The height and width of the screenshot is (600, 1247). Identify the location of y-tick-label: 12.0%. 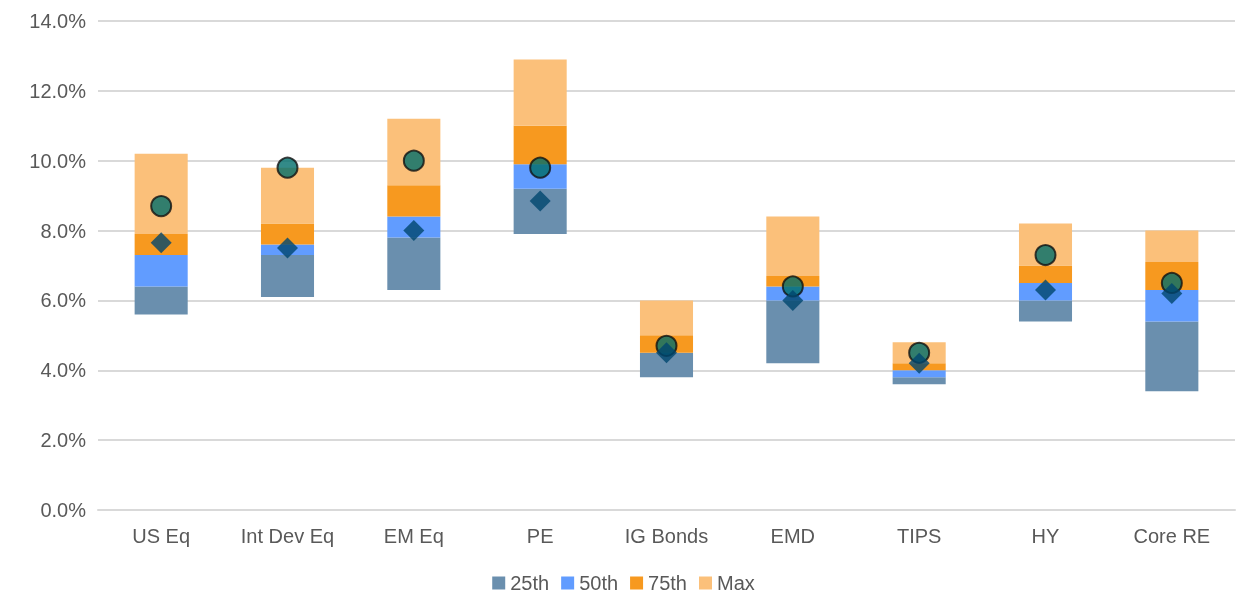
(58, 90).